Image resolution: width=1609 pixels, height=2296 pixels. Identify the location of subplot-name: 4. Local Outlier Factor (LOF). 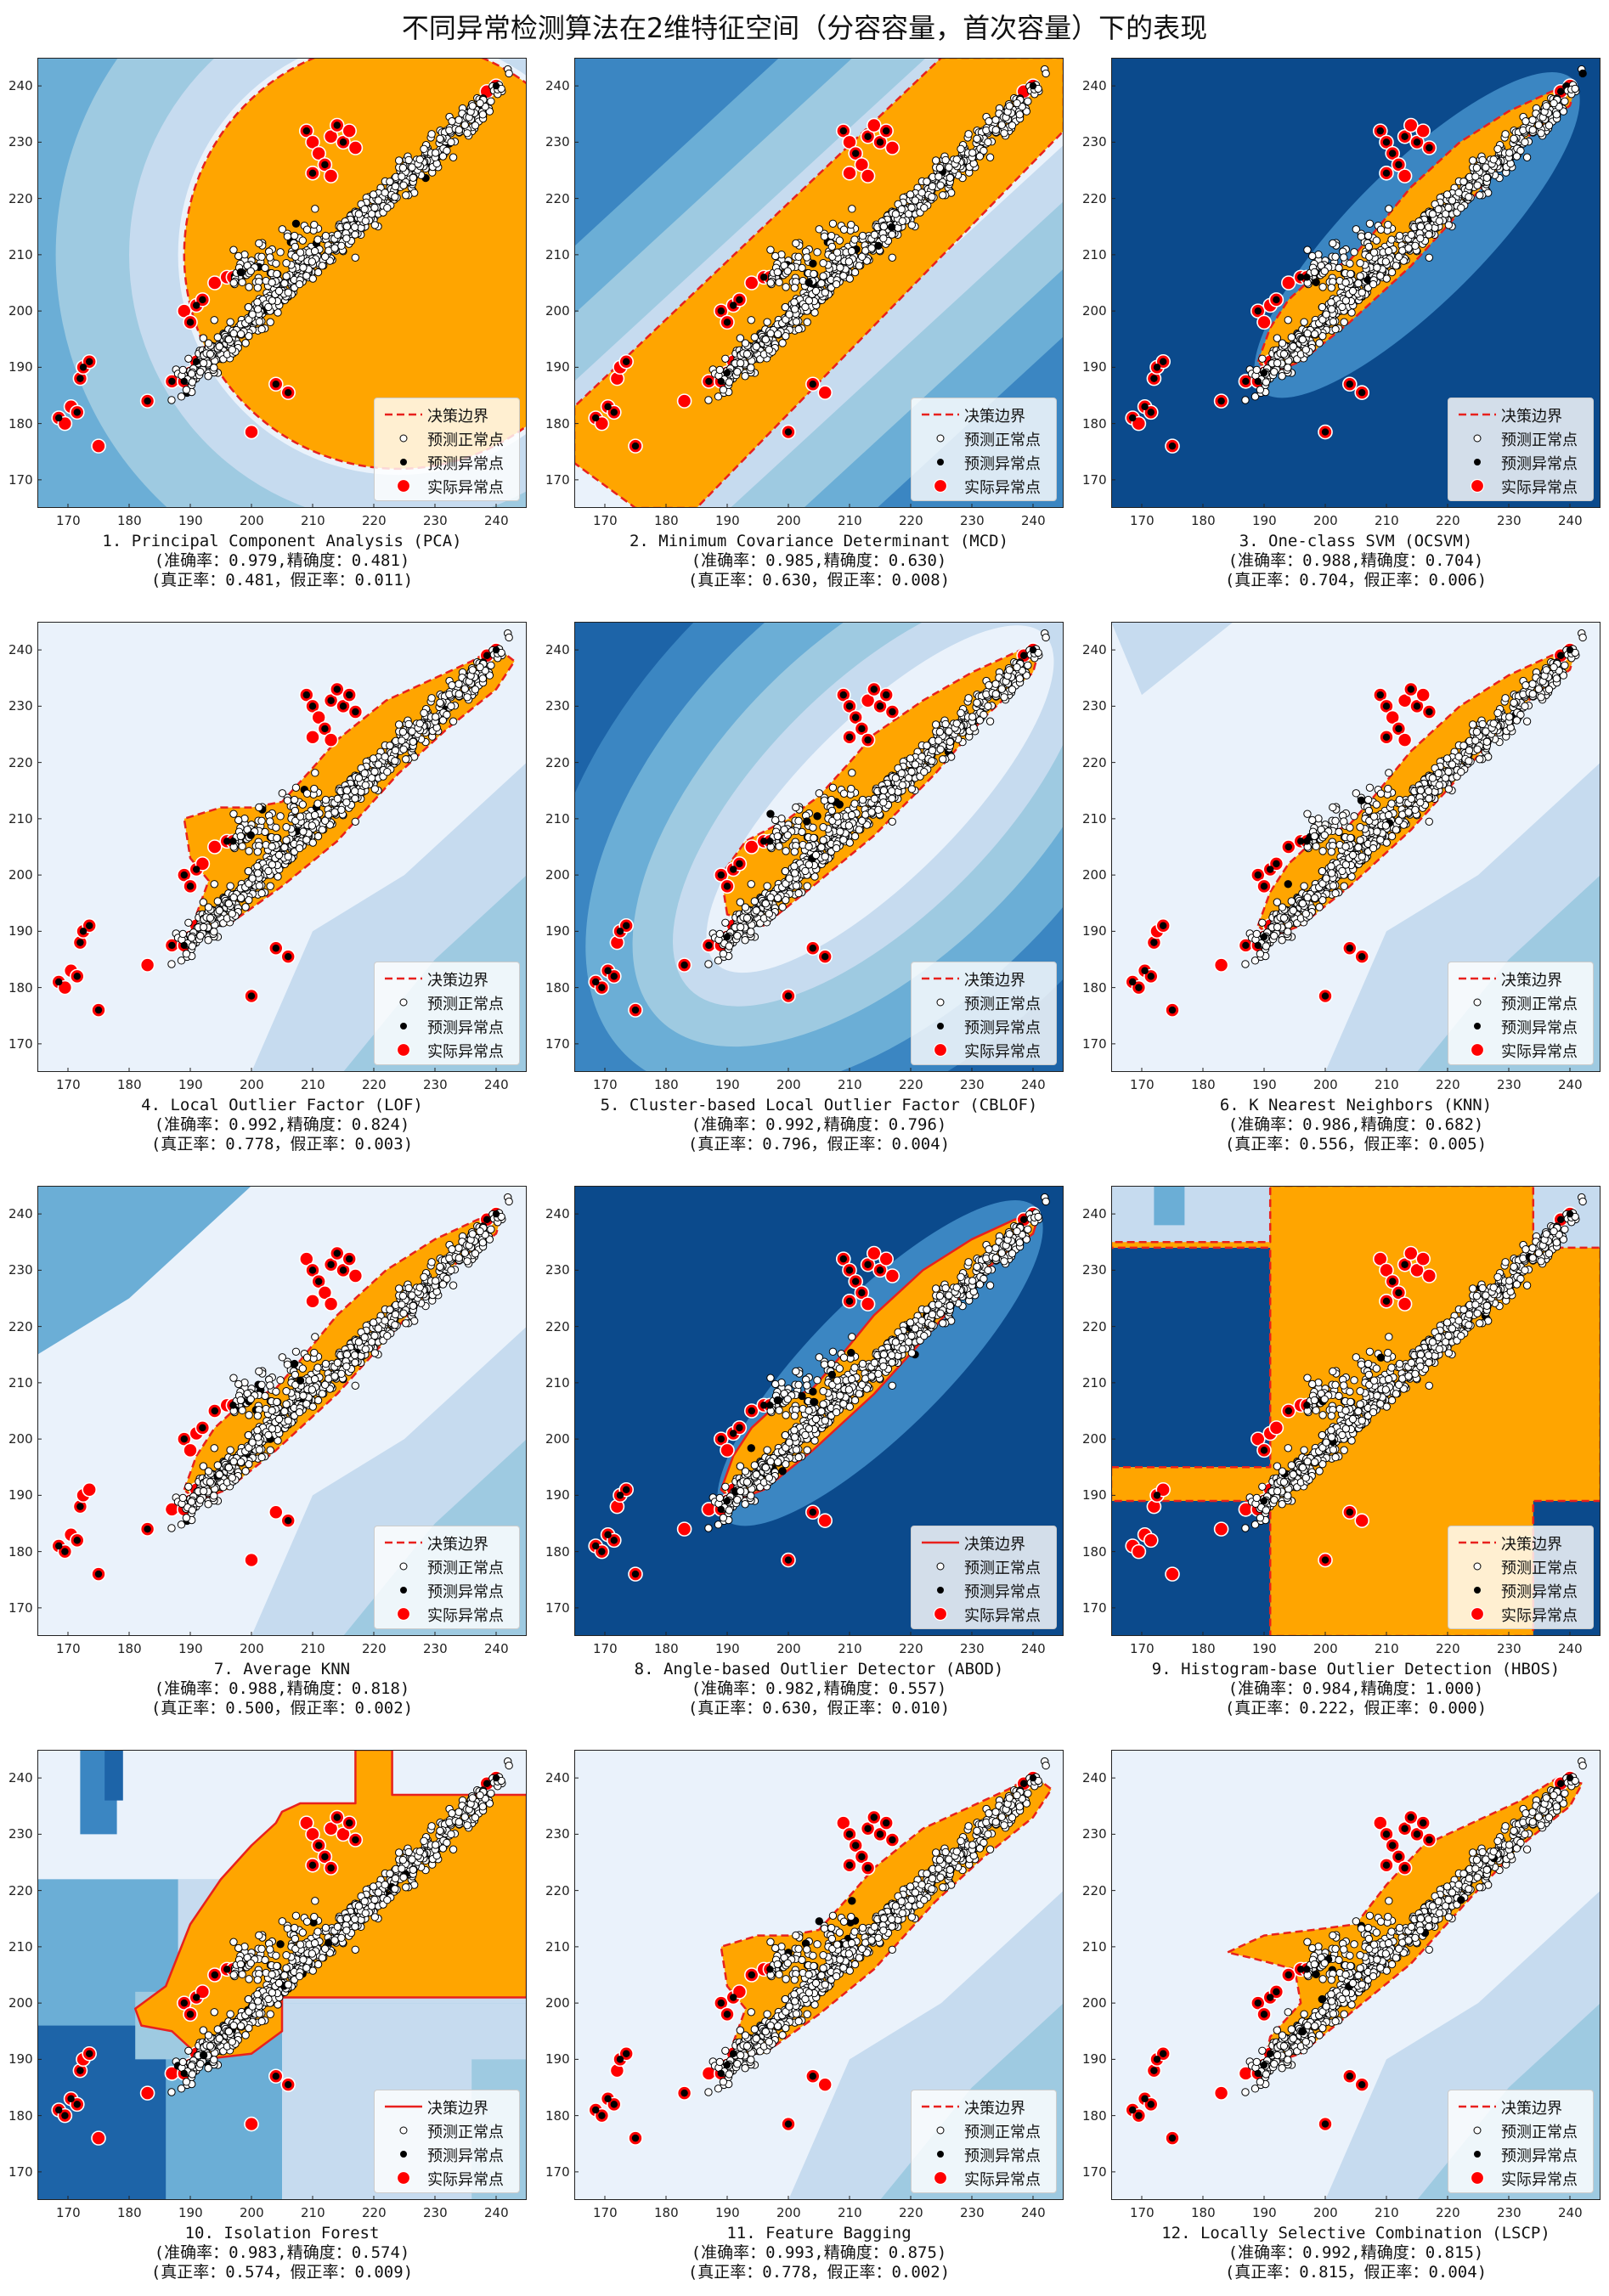
(282, 1105).